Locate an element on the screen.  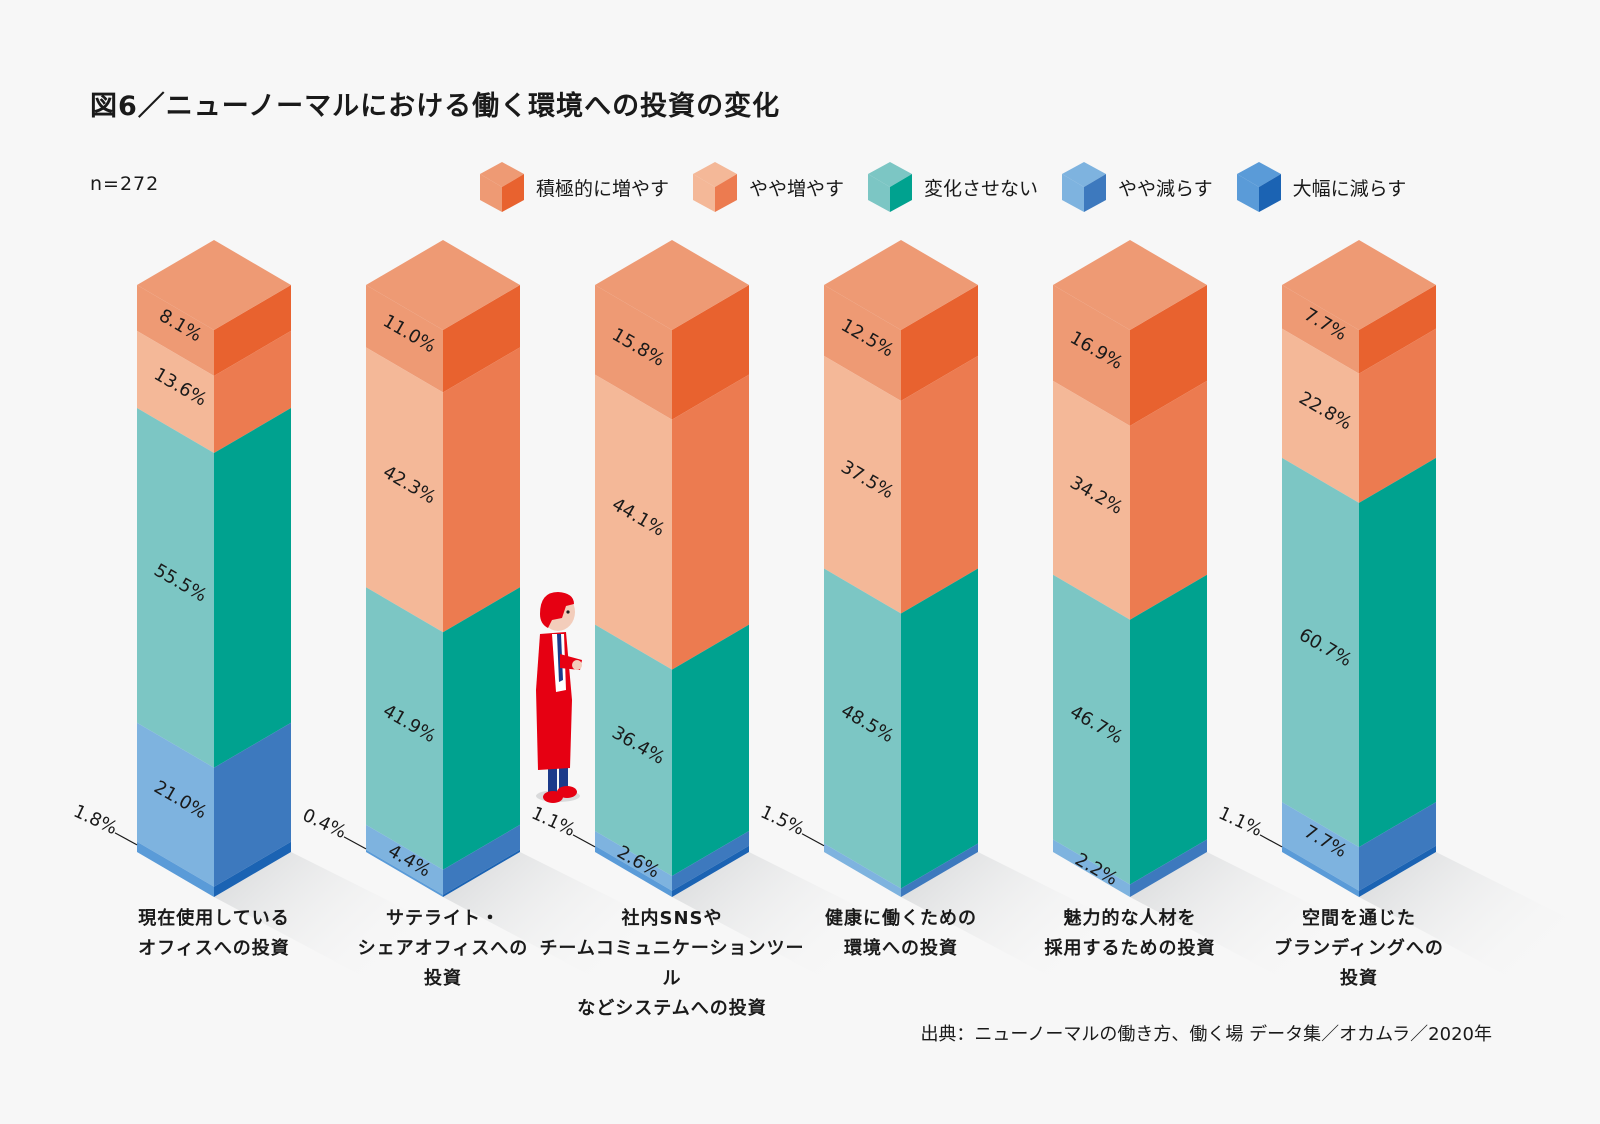
source-citation: 出典：ニューノーマルの働き方、働く場 データ集／オカムラ／2020年 is located at coordinates (1206, 1034).